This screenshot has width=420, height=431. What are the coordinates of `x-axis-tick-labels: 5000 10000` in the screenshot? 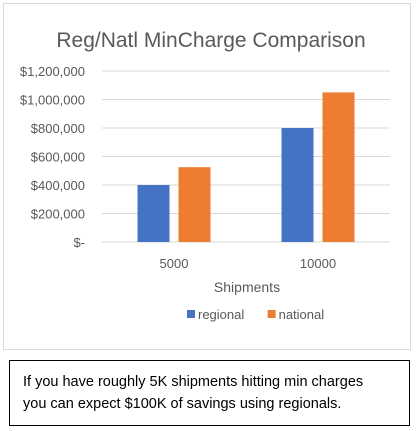 It's located at (248, 263).